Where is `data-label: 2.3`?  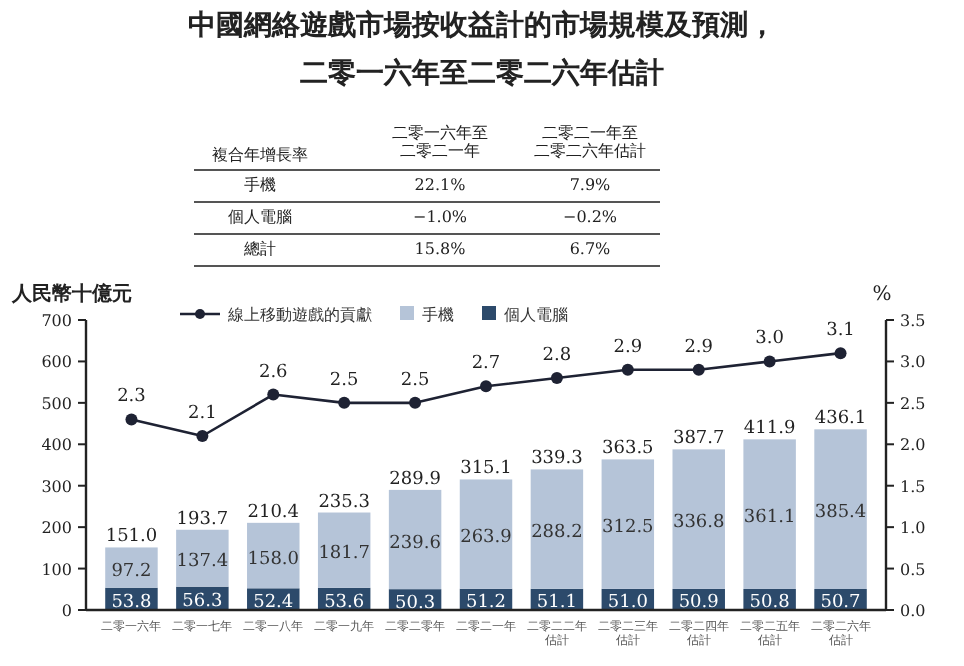 data-label: 2.3 is located at coordinates (132, 397).